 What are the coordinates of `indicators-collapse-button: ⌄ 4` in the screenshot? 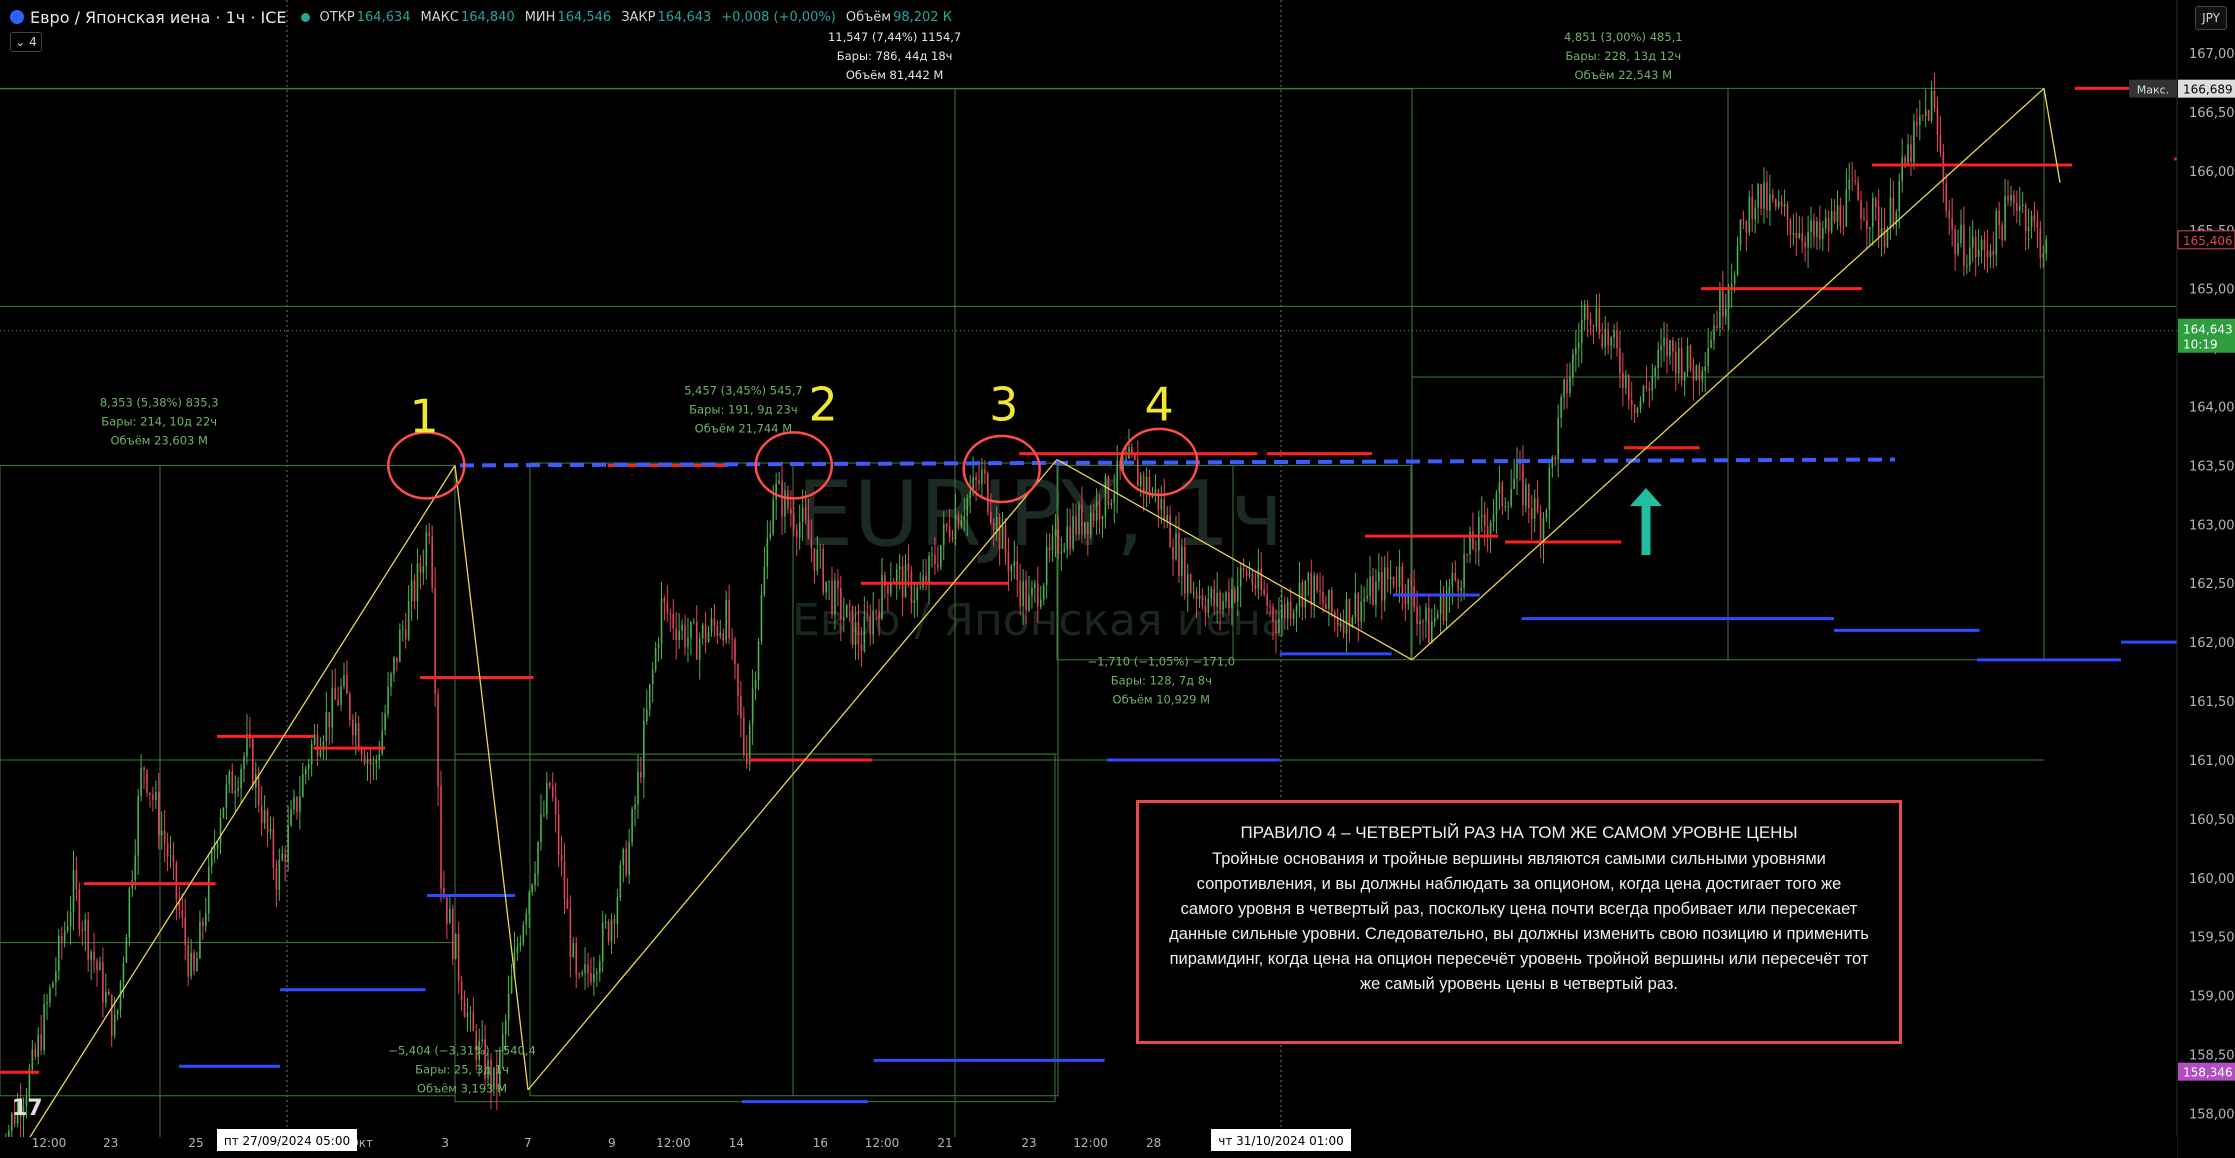 It's located at (26, 42).